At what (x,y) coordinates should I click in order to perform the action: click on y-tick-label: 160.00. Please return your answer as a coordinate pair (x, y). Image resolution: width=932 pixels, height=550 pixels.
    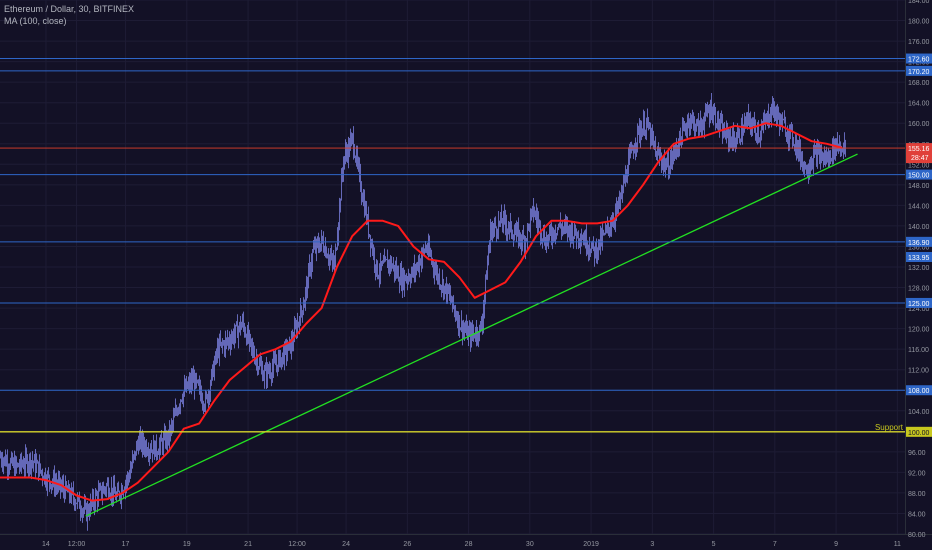
    Looking at the image, I should click on (919, 124).